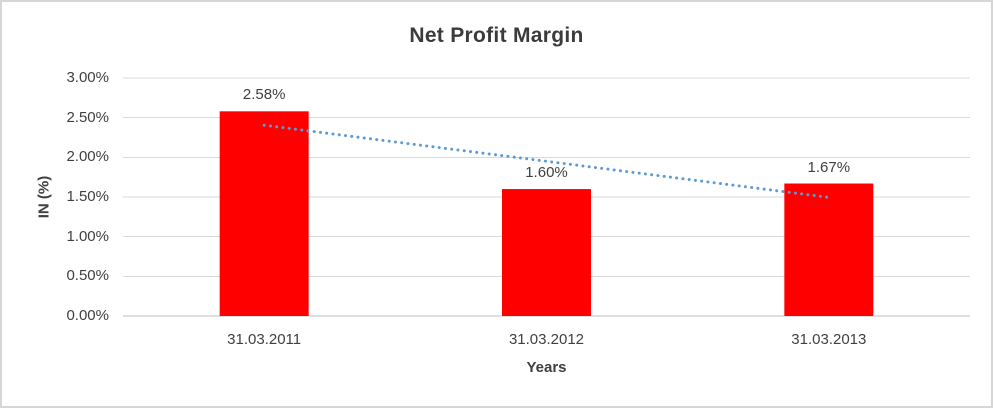 This screenshot has height=408, width=993. What do you see at coordinates (87, 157) in the screenshot?
I see `y-tick-label: 2.00%` at bounding box center [87, 157].